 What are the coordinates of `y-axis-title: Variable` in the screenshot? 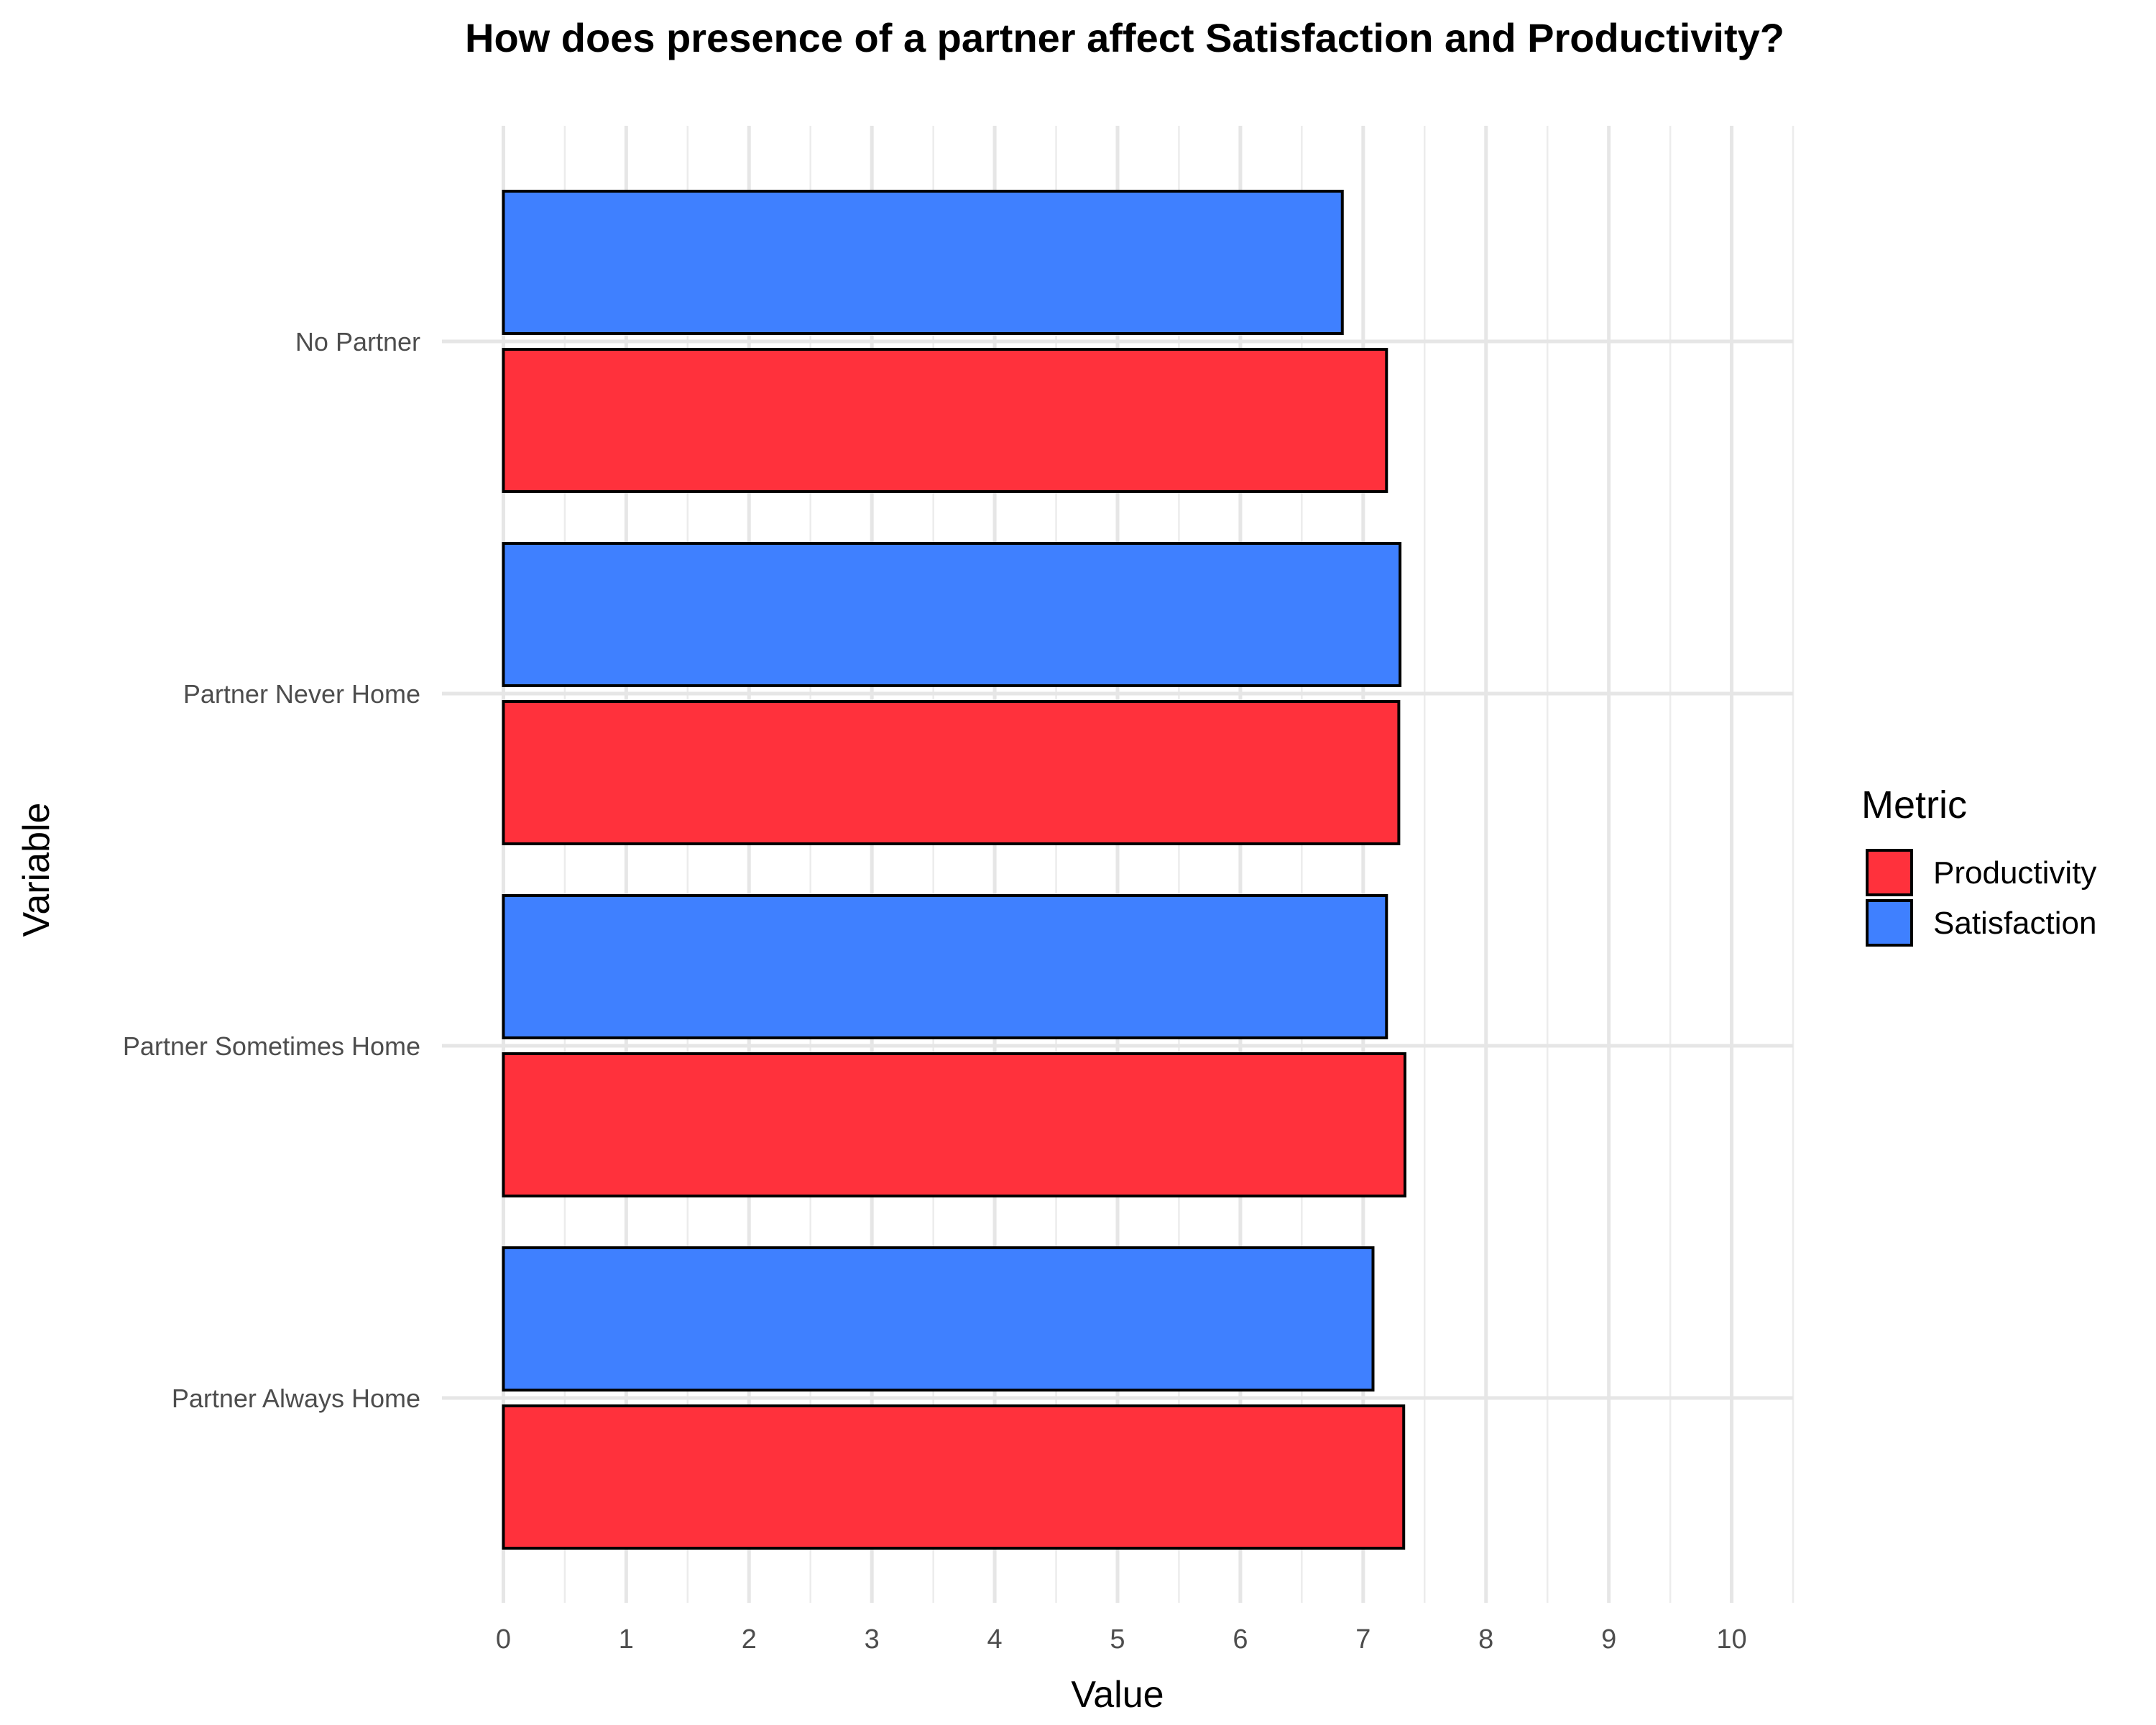 It's located at (36, 870).